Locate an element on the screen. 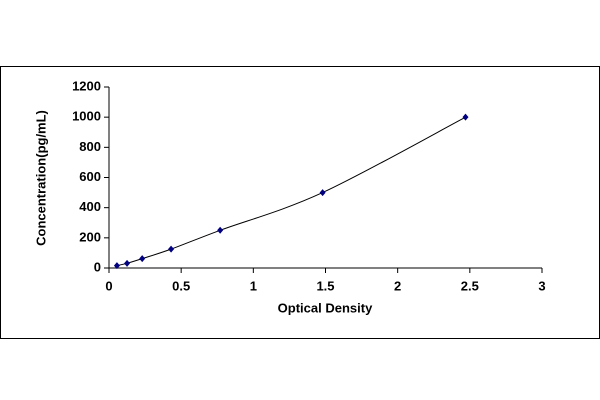 The height and width of the screenshot is (400, 600). x-tick-label: 1.5 is located at coordinates (325, 285).